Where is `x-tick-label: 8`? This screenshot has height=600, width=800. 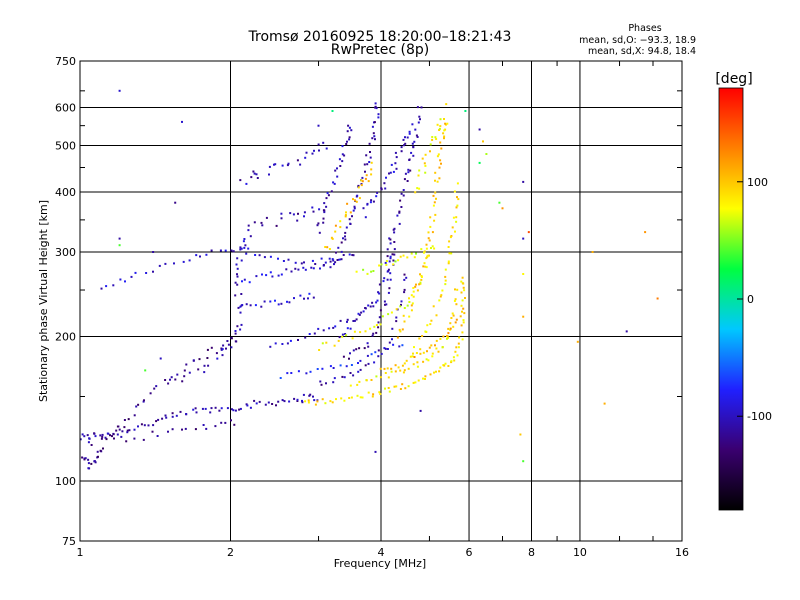 x-tick-label: 8 is located at coordinates (531, 552).